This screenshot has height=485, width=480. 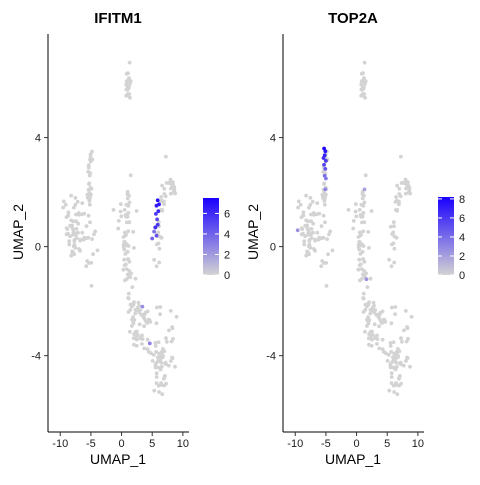 I want to click on legend-tick-label: 4, so click(x=462, y=238).